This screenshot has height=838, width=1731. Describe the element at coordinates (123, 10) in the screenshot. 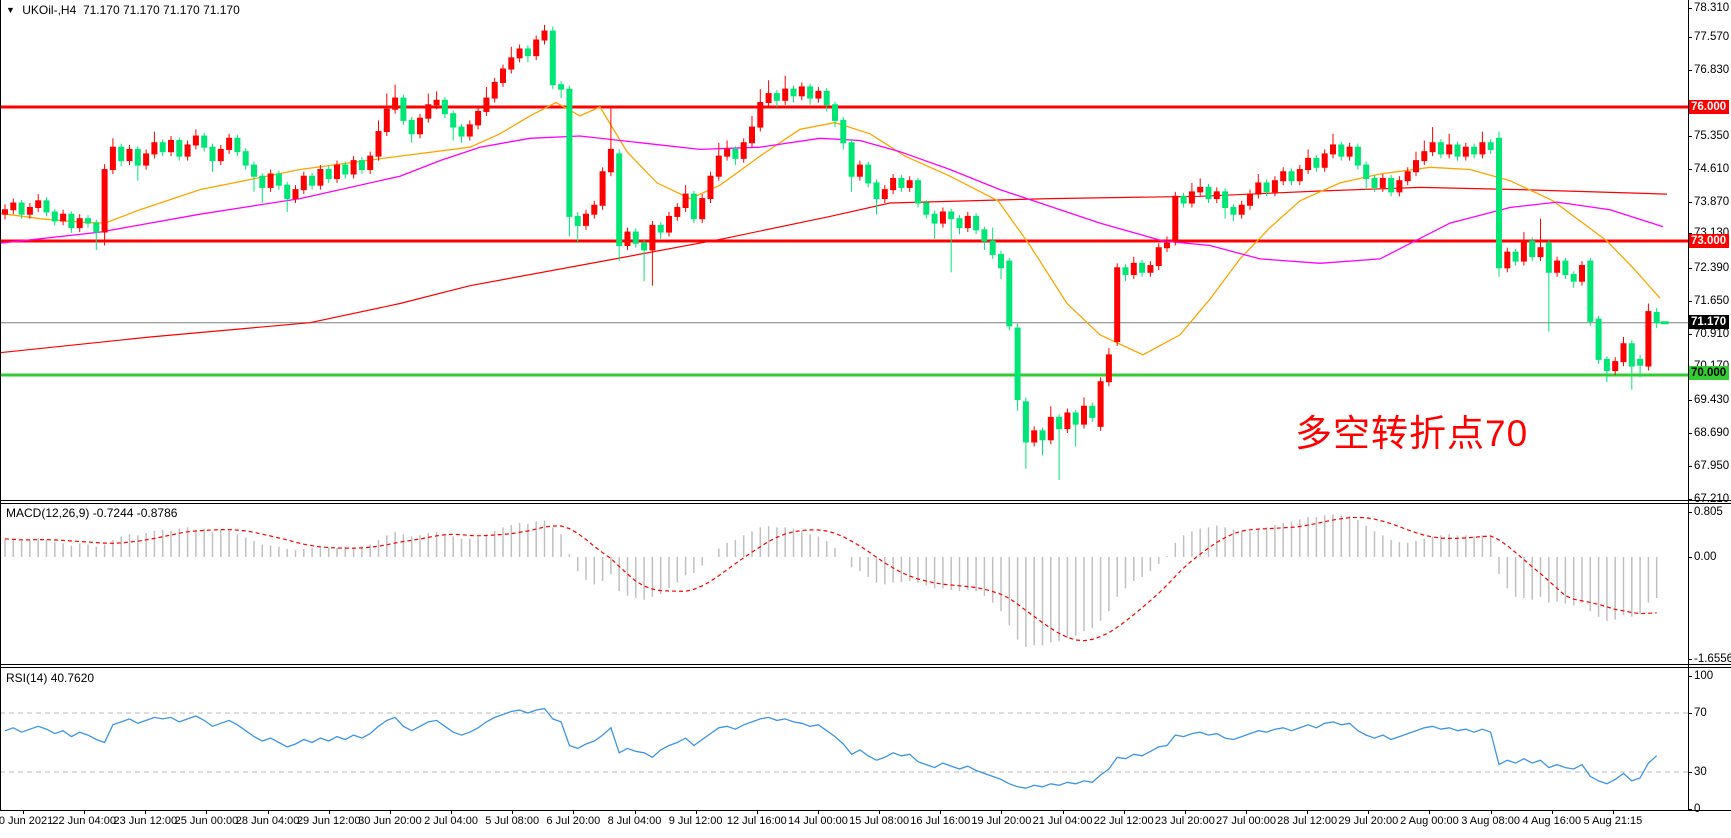

I see `symbol-title: ▼ UKOil-,H4 71.170 71.170 71.170 71.170` at that location.